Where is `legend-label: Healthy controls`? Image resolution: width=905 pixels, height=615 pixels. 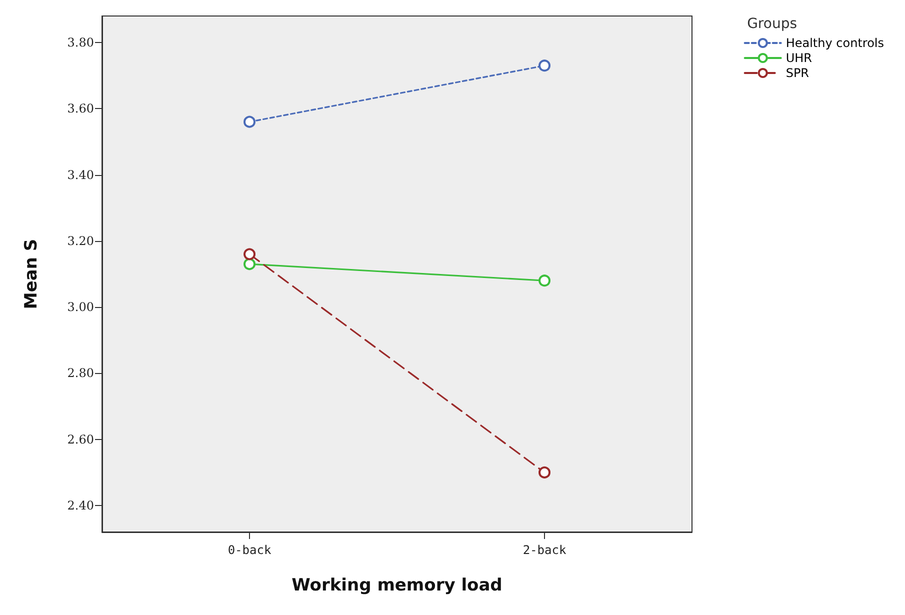
legend-label: Healthy controls is located at coordinates (835, 43).